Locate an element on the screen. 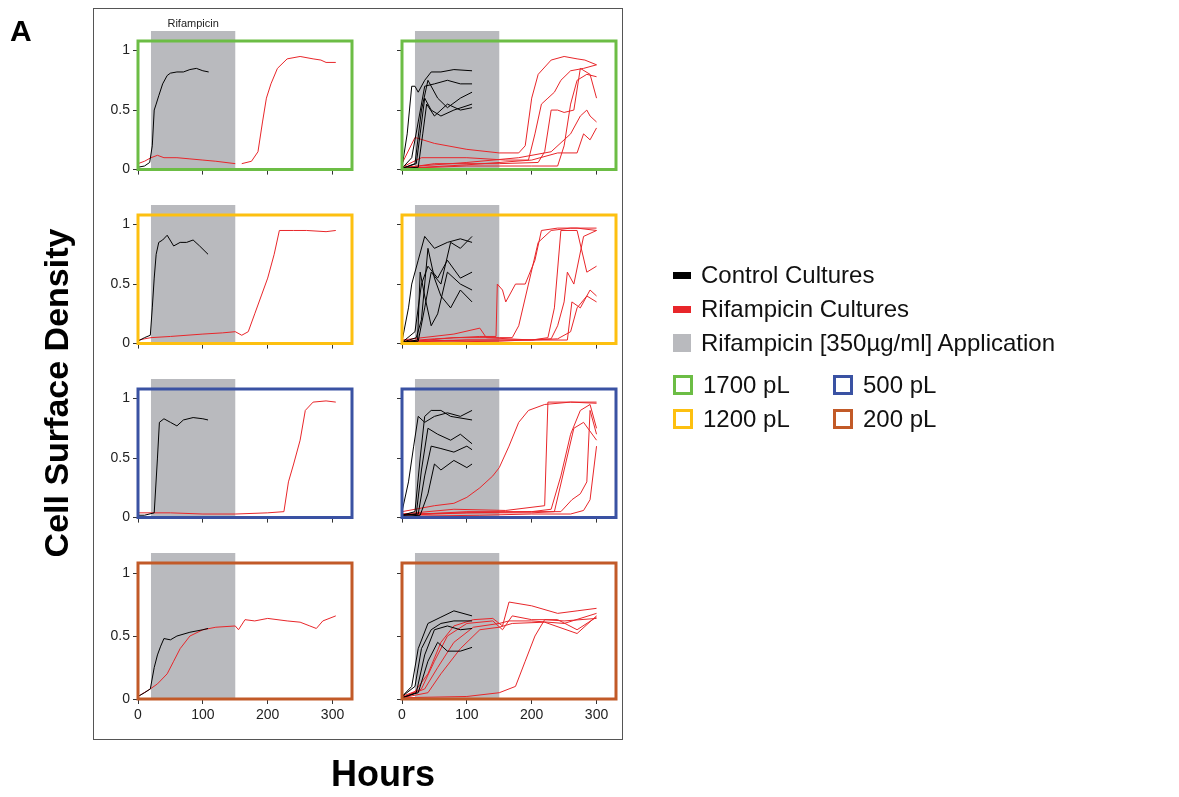 The width and height of the screenshot is (1179, 797). text: Cell Surface Density is located at coordinates (56, 393).